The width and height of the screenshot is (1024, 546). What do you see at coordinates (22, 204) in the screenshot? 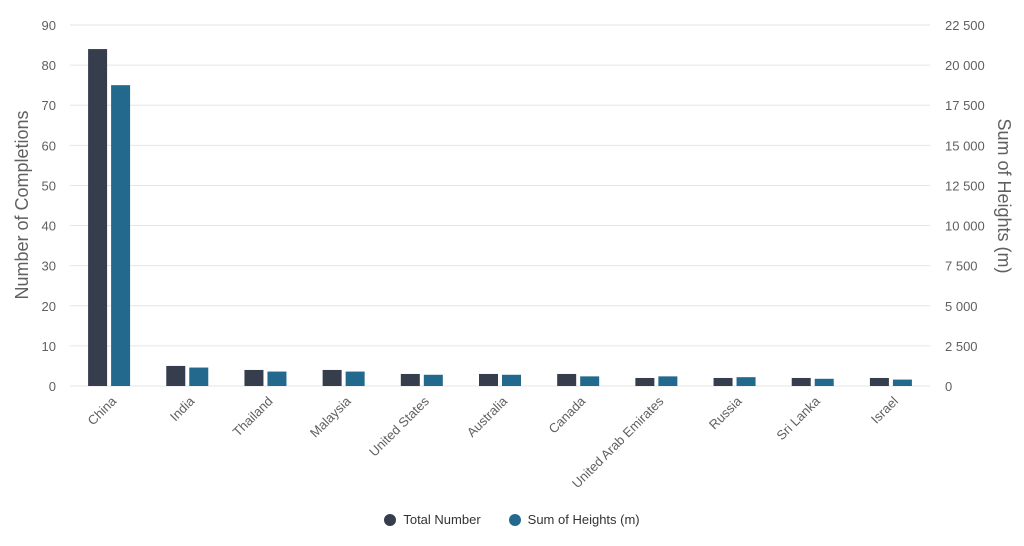
I see `left-axis-title: Number of Completions` at bounding box center [22, 204].